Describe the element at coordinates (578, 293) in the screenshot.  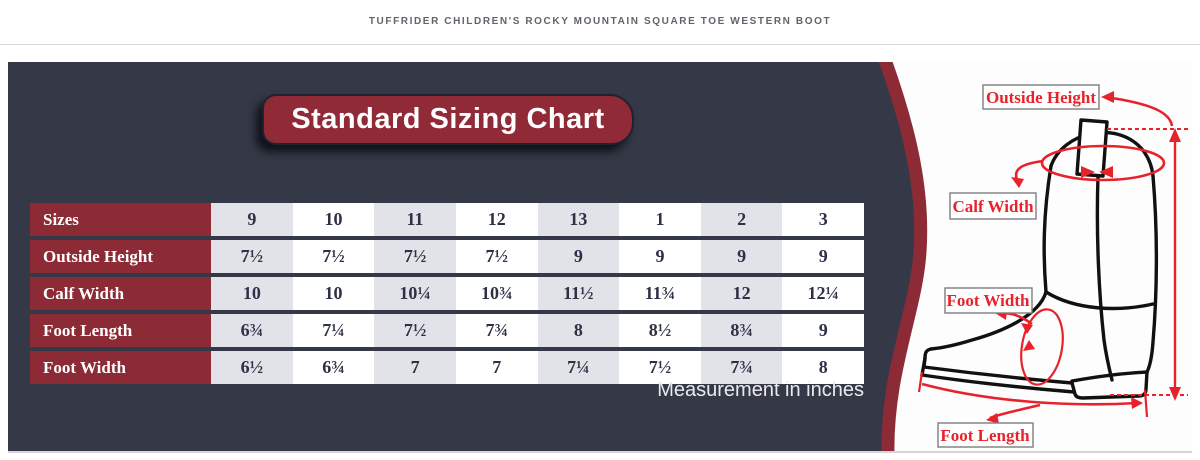
I see `table-cell: 11½` at that location.